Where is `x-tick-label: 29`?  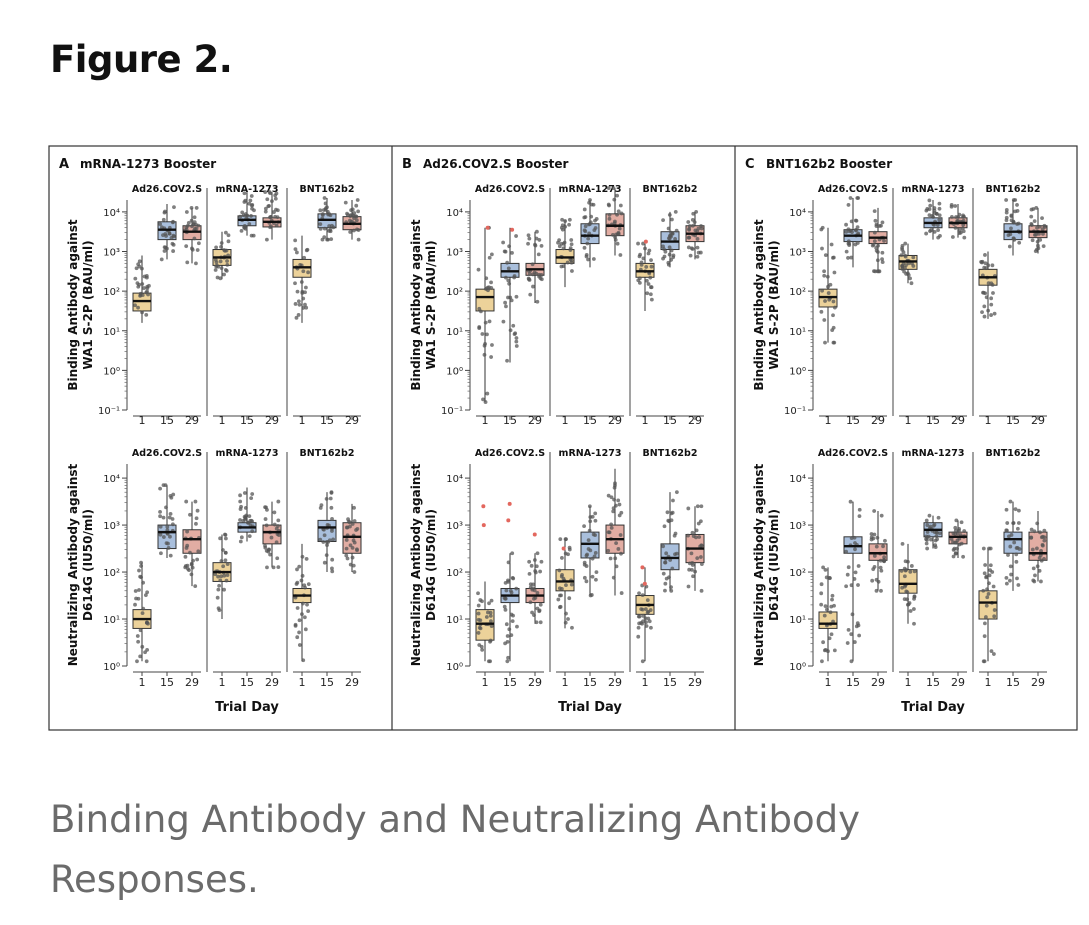
x-tick-label: 29 is located at coordinates (272, 420).